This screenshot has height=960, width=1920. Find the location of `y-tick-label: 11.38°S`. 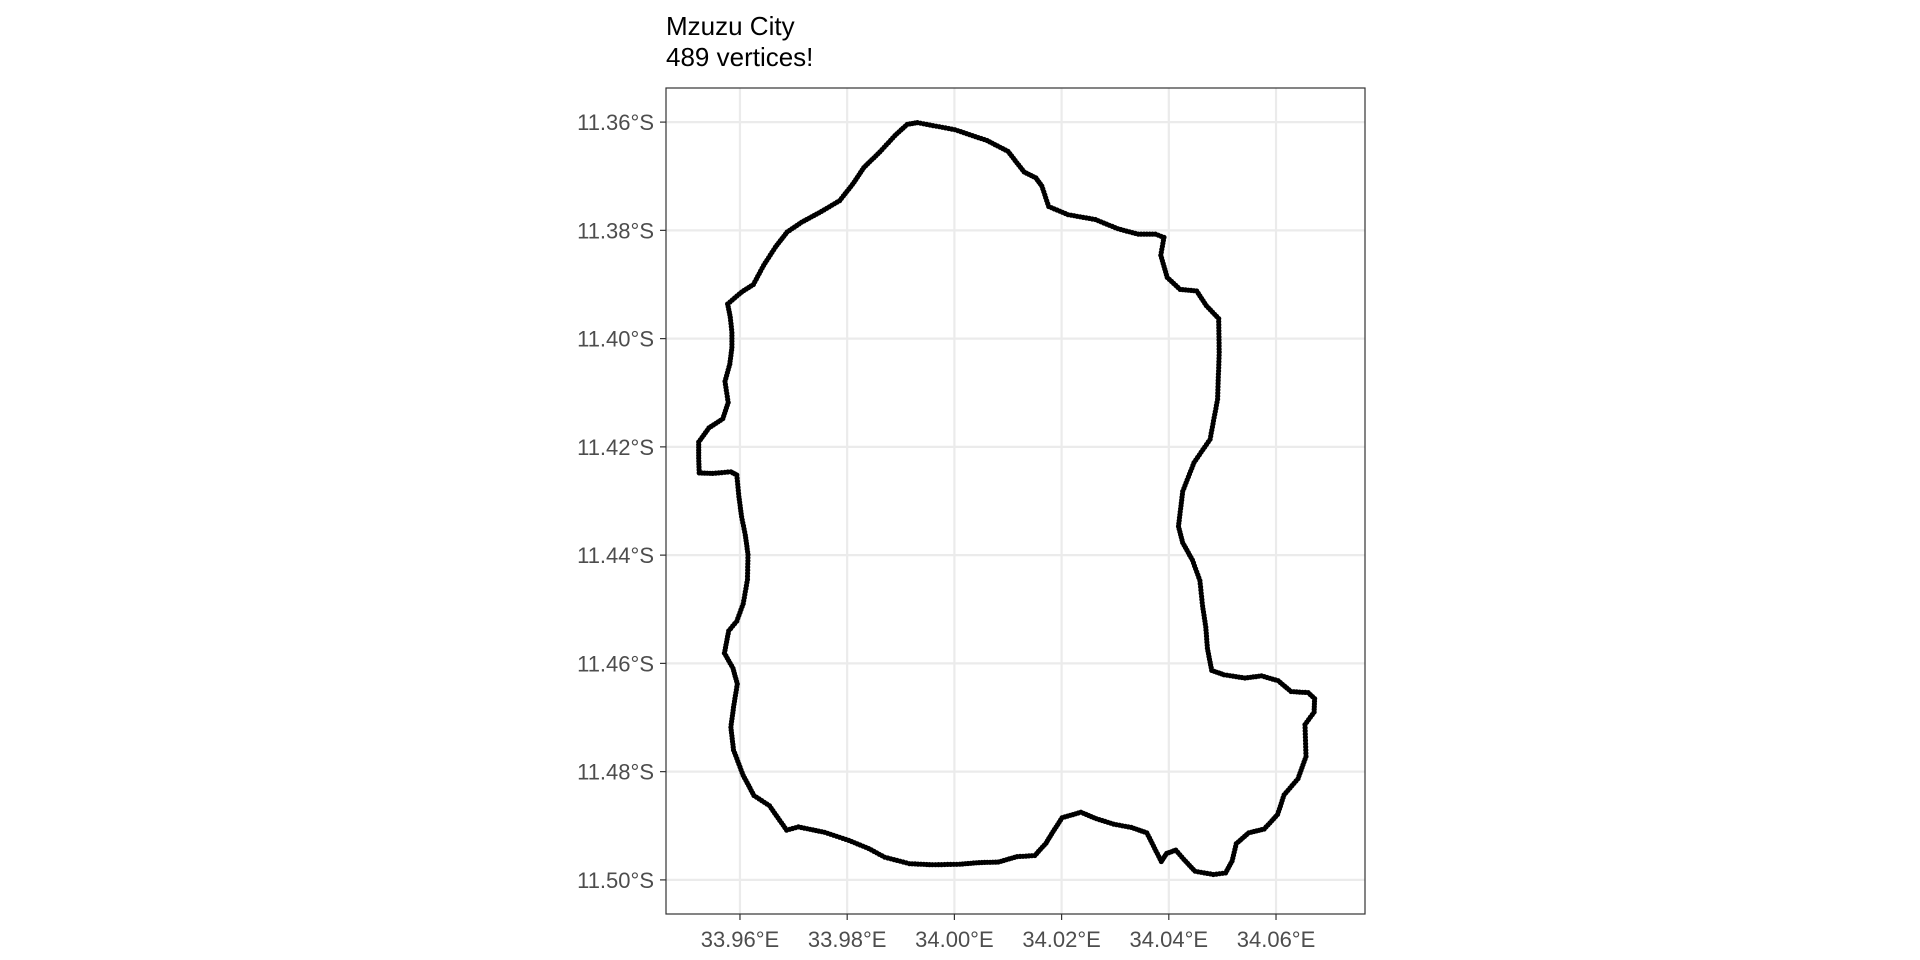

y-tick-label: 11.38°S is located at coordinates (615, 230).